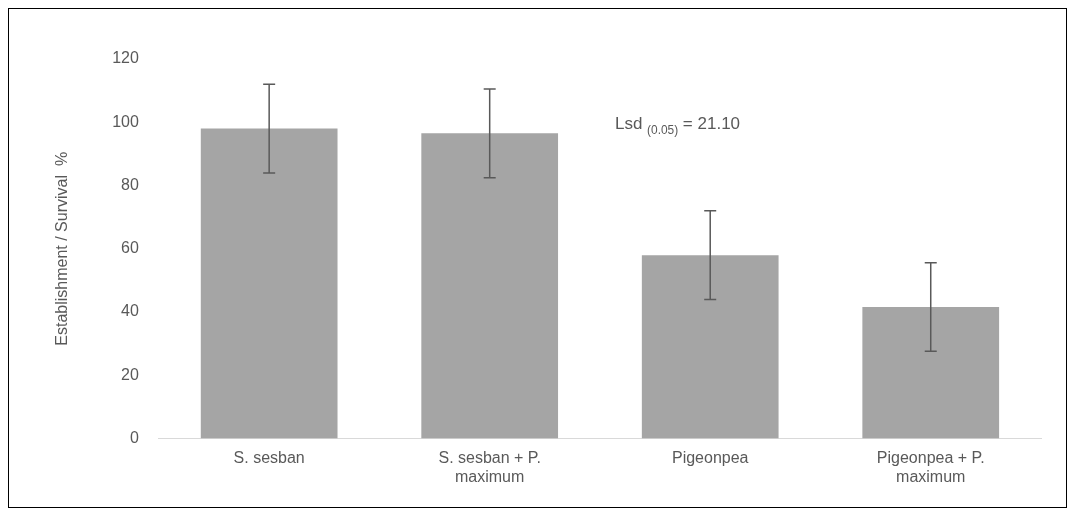 Image resolution: width=1075 pixels, height=516 pixels. What do you see at coordinates (930, 466) in the screenshot?
I see `x-tick-label: Pigeonpea + P. maximum` at bounding box center [930, 466].